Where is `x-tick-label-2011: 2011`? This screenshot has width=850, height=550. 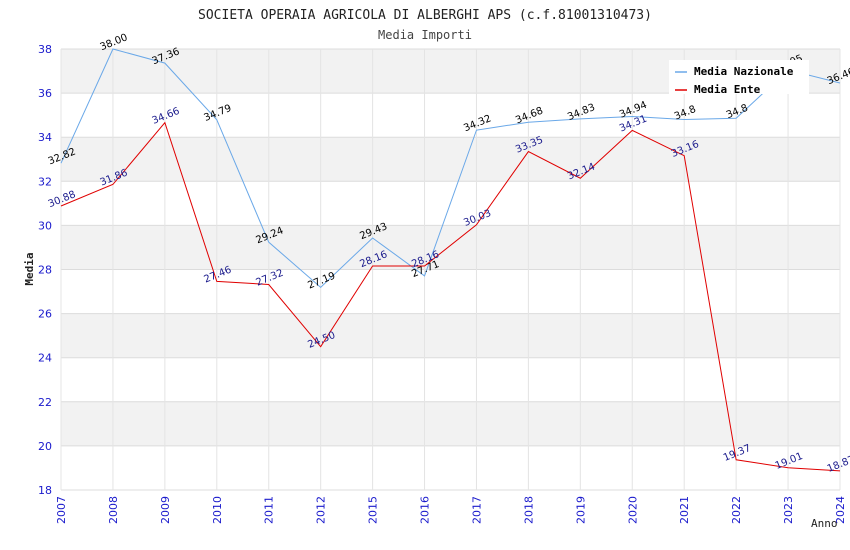
x-tick-label-2011: 2011 is located at coordinates (269, 510).